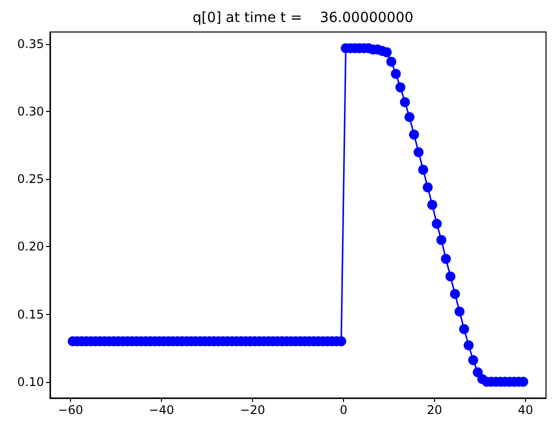 The width and height of the screenshot is (556, 435). What do you see at coordinates (30, 179) in the screenshot?
I see `y-tick-label: 0.25` at bounding box center [30, 179].